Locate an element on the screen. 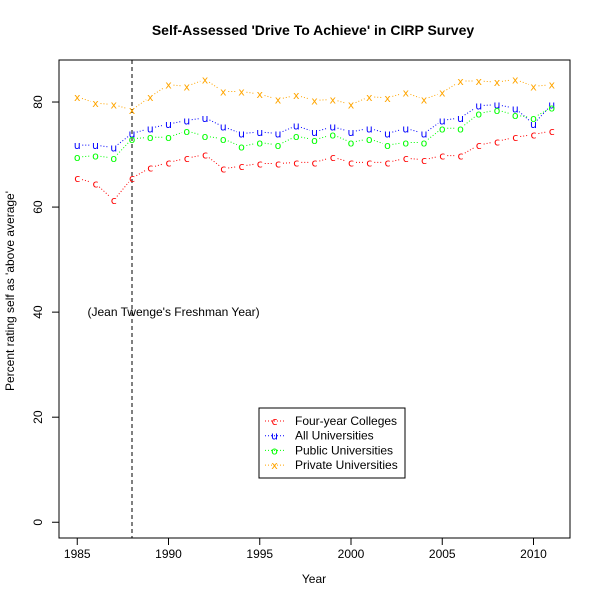  data-point-2001: x is located at coordinates (369, 97).